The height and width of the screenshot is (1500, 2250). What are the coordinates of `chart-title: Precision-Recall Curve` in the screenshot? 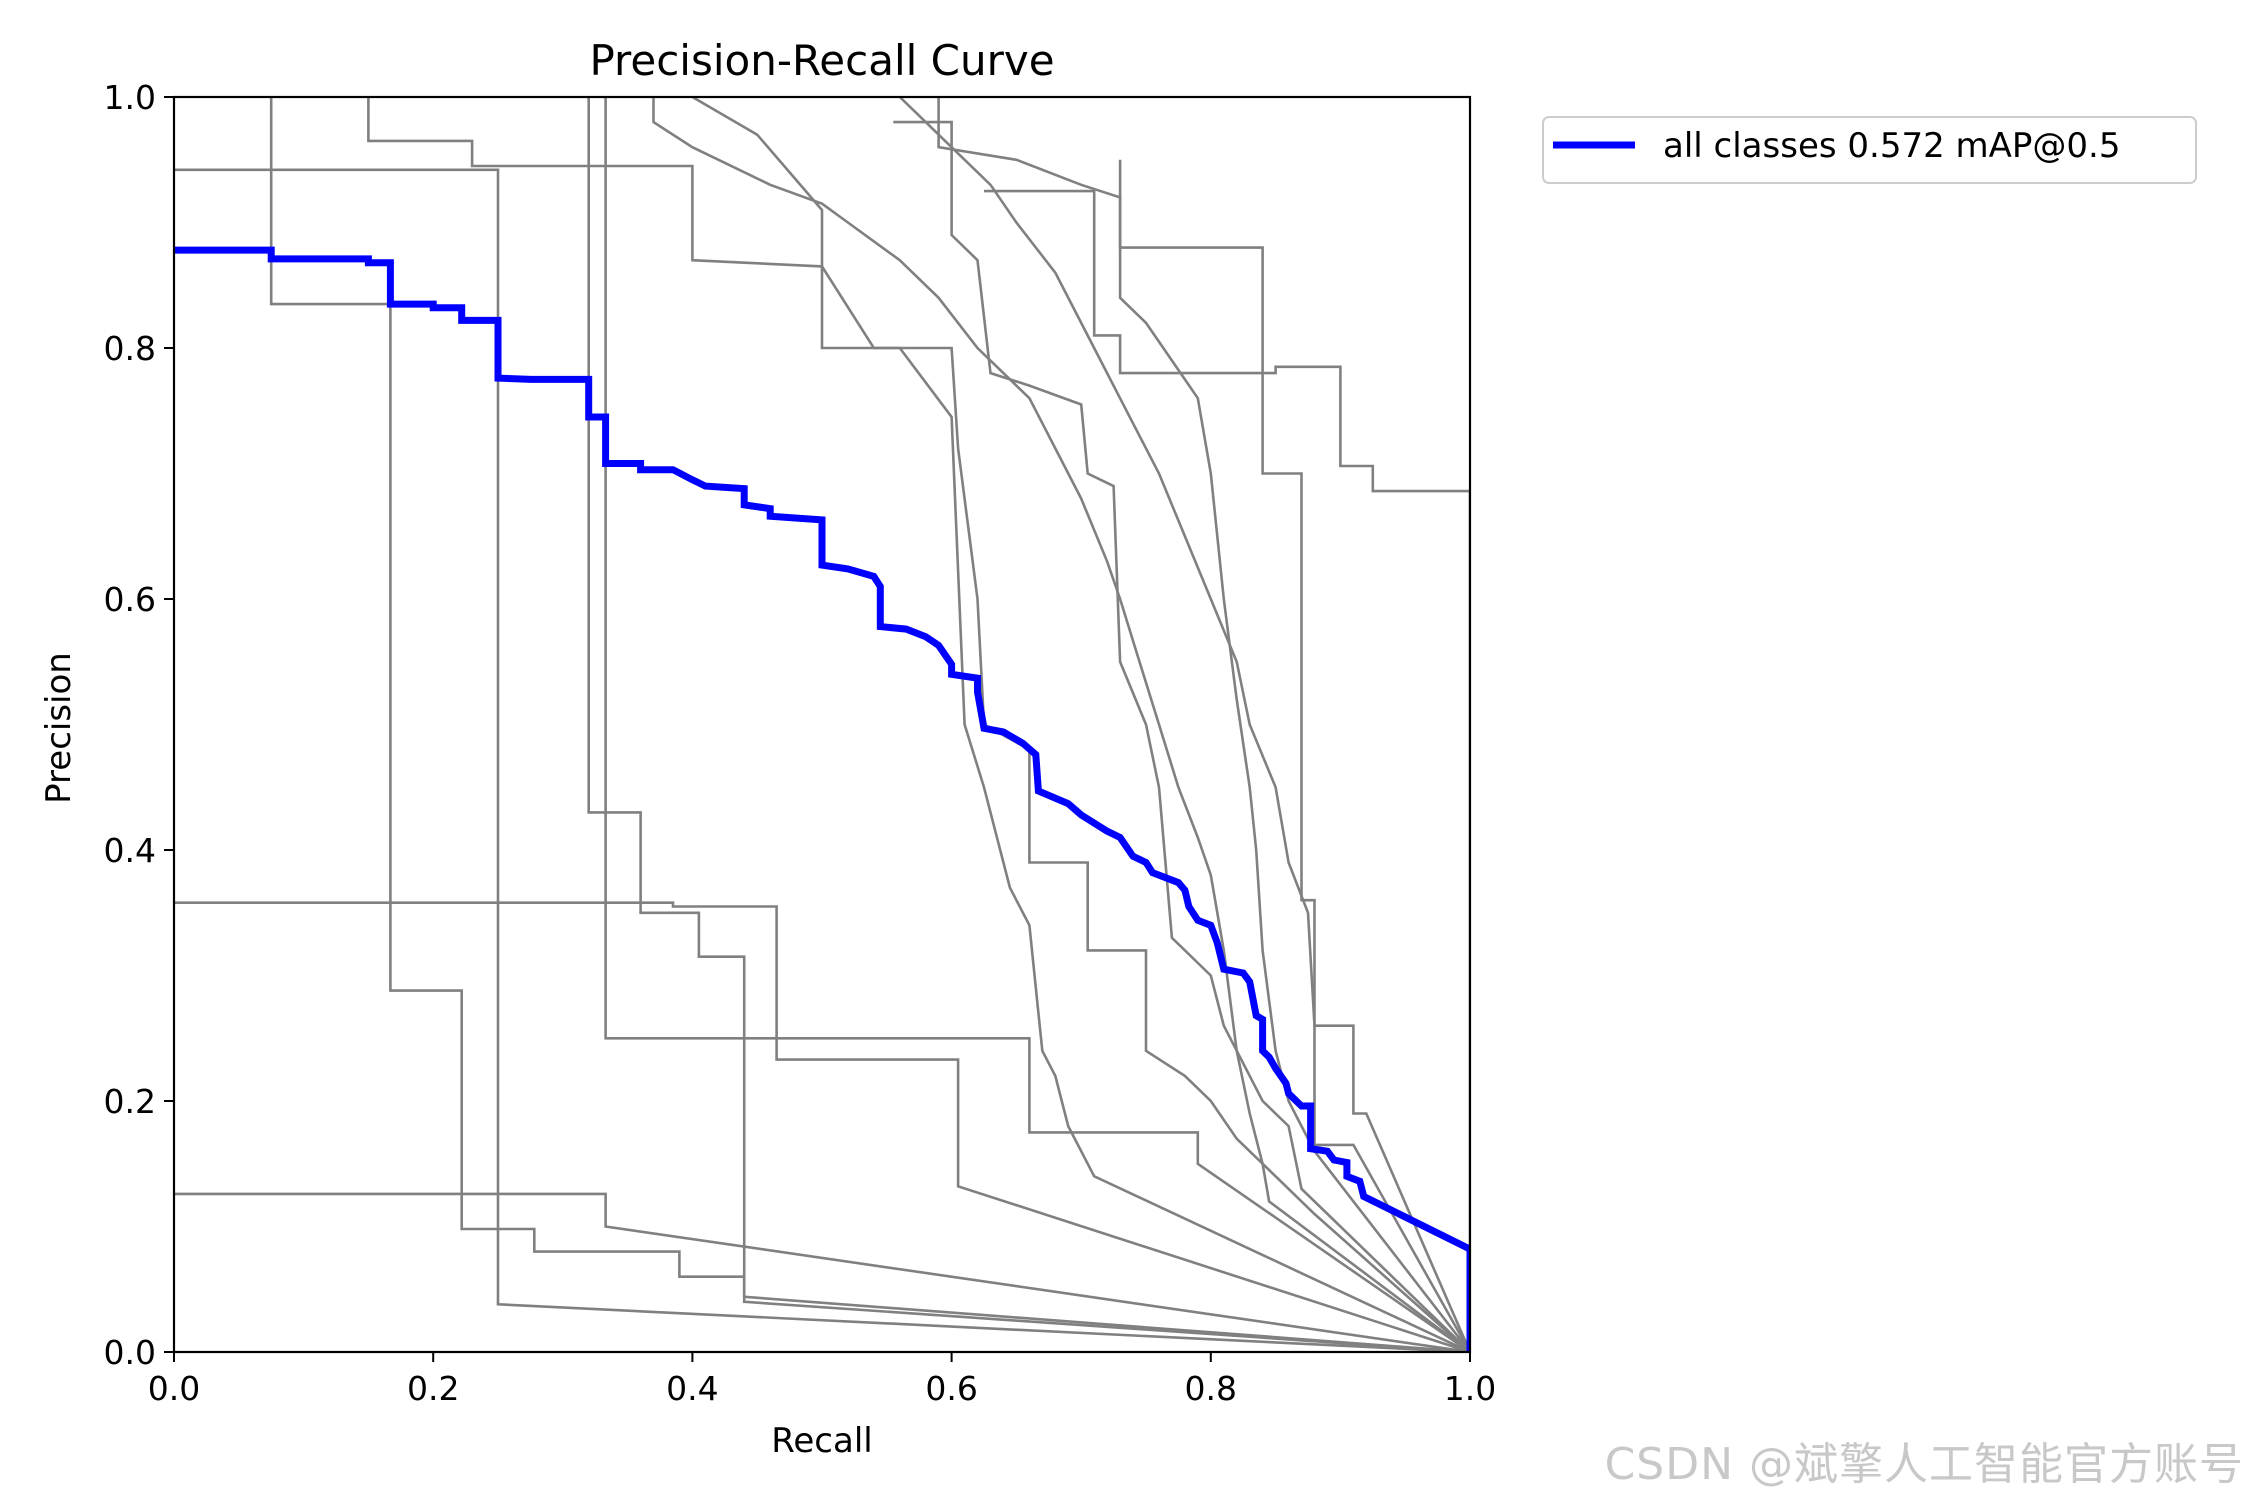 It's located at (821, 60).